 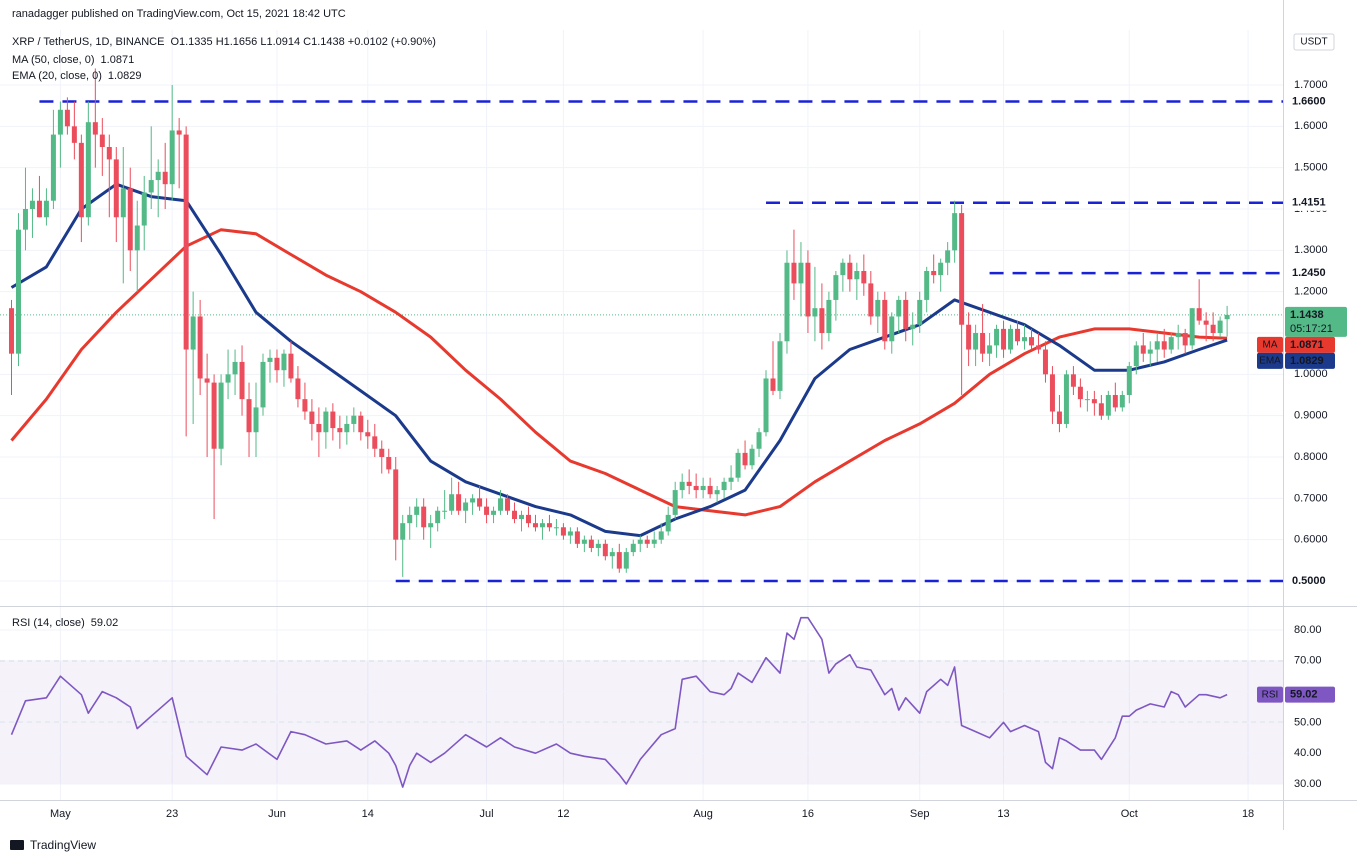 I want to click on x-tick-label: 12, so click(x=563, y=814).